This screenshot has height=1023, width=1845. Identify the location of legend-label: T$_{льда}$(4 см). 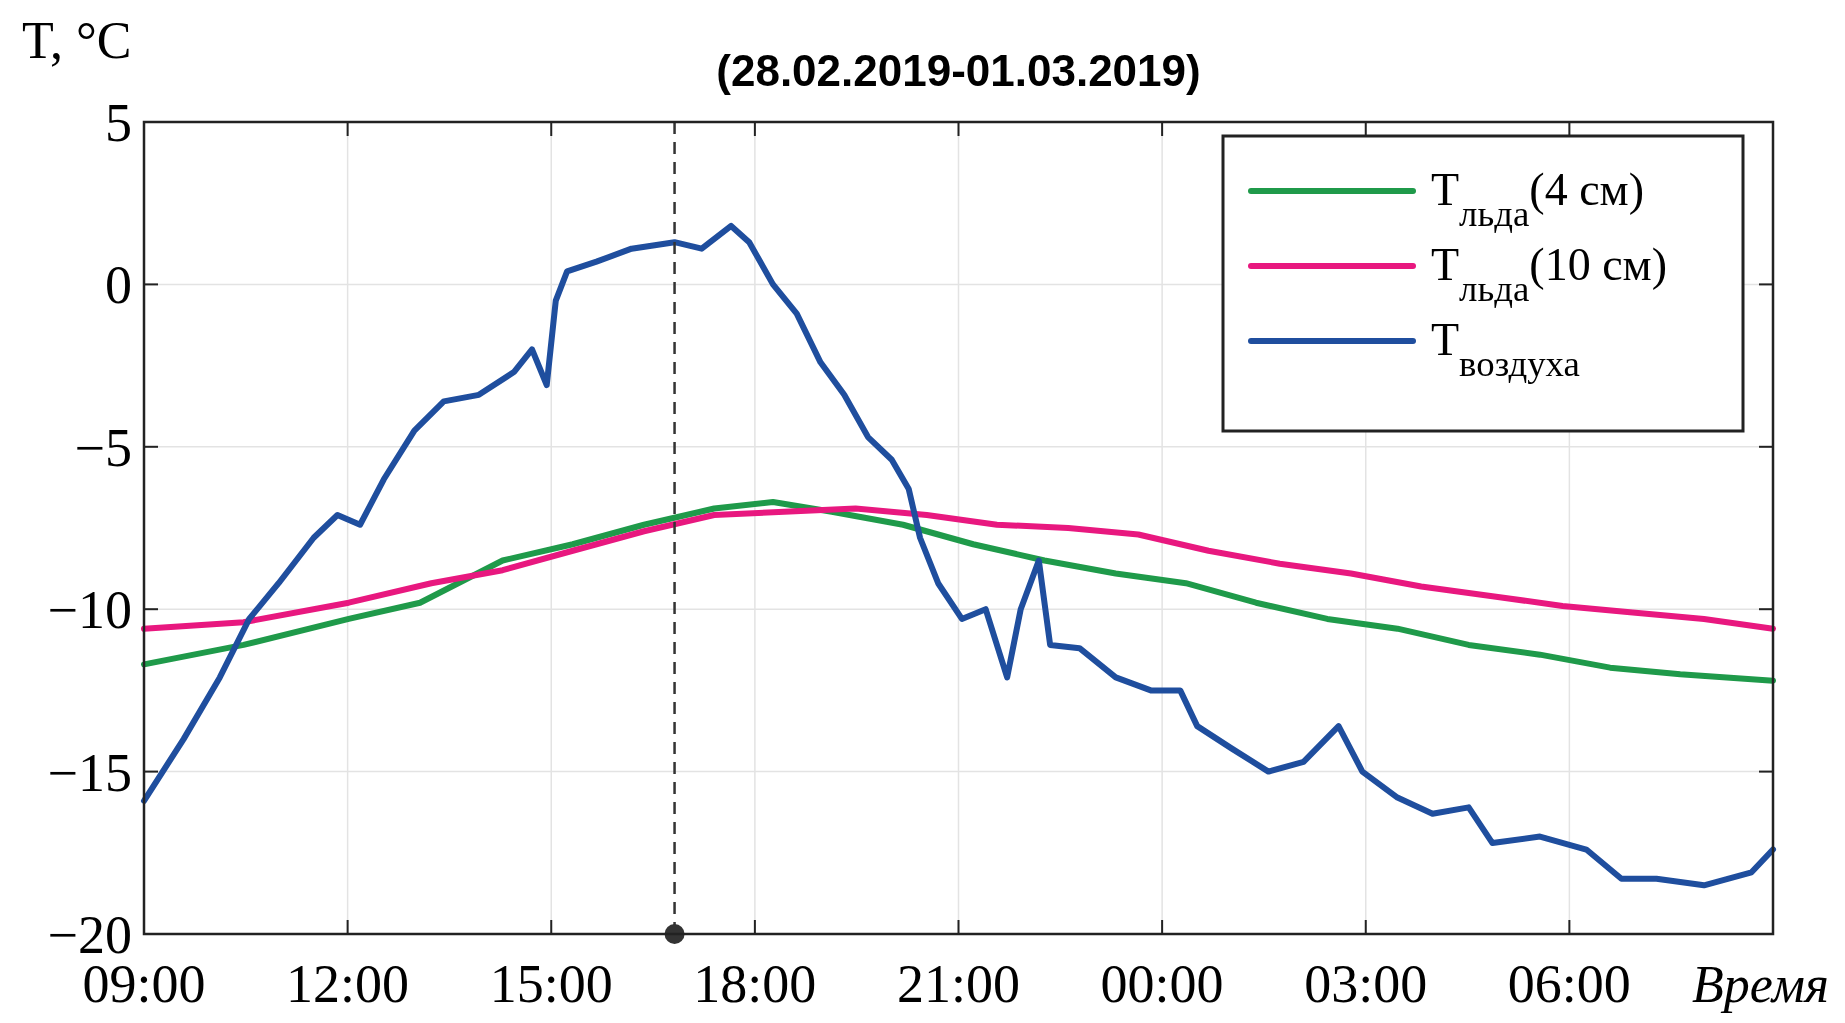
(1537, 199).